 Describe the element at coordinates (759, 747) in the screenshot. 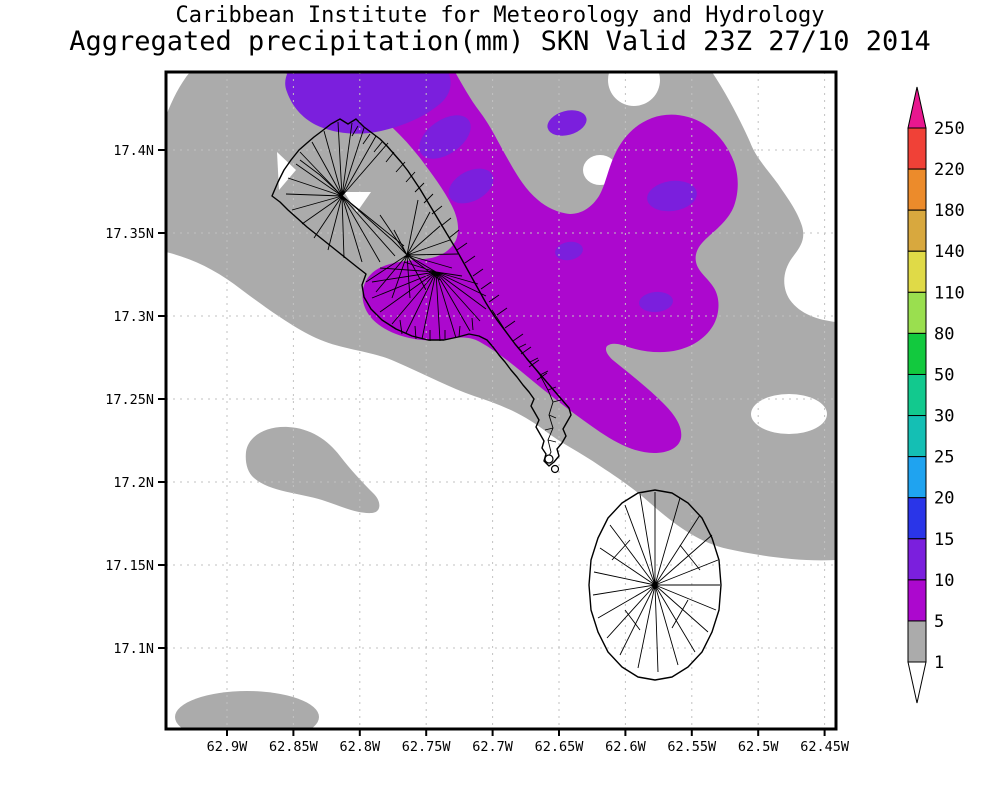

I see `x-tick-label: 62.5W` at that location.